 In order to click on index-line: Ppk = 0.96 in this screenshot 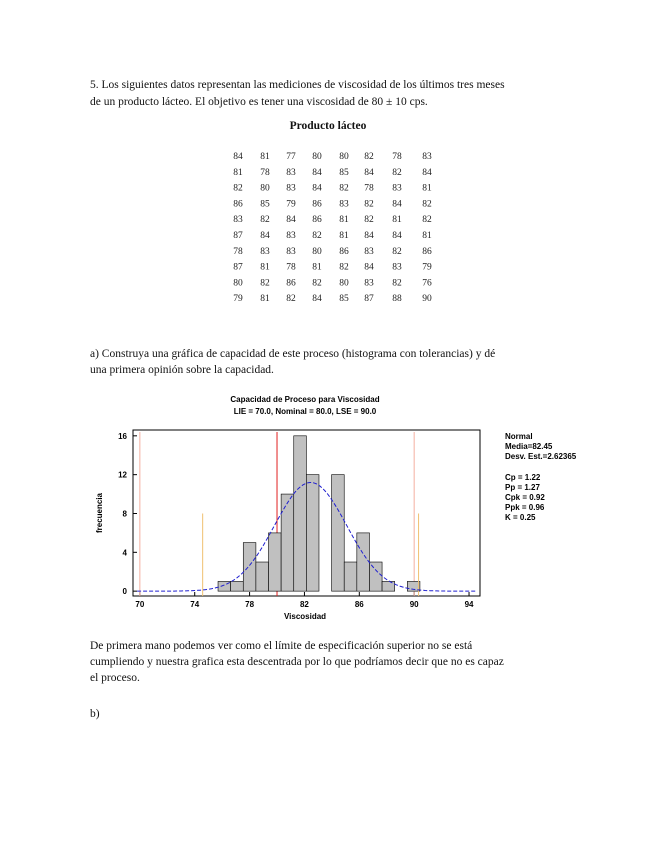, I will do `click(525, 507)`.